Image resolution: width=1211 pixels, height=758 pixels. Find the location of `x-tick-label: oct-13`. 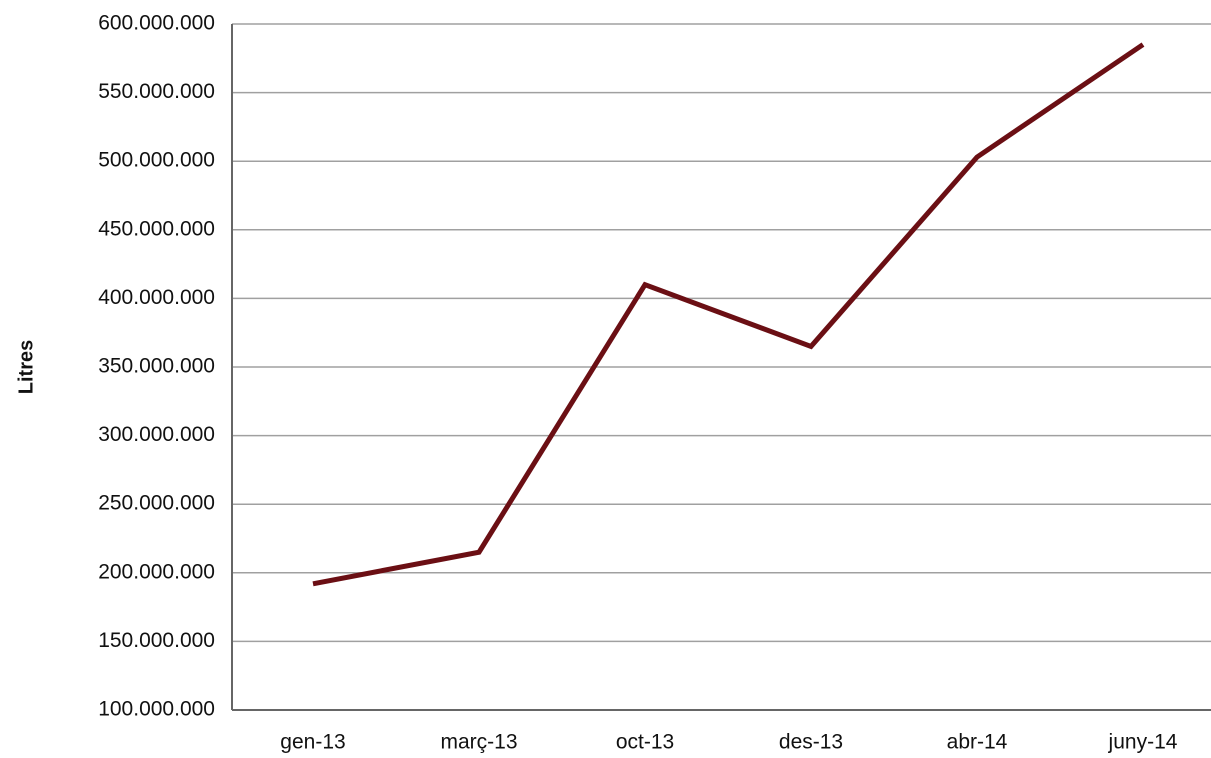

x-tick-label: oct-13 is located at coordinates (645, 742).